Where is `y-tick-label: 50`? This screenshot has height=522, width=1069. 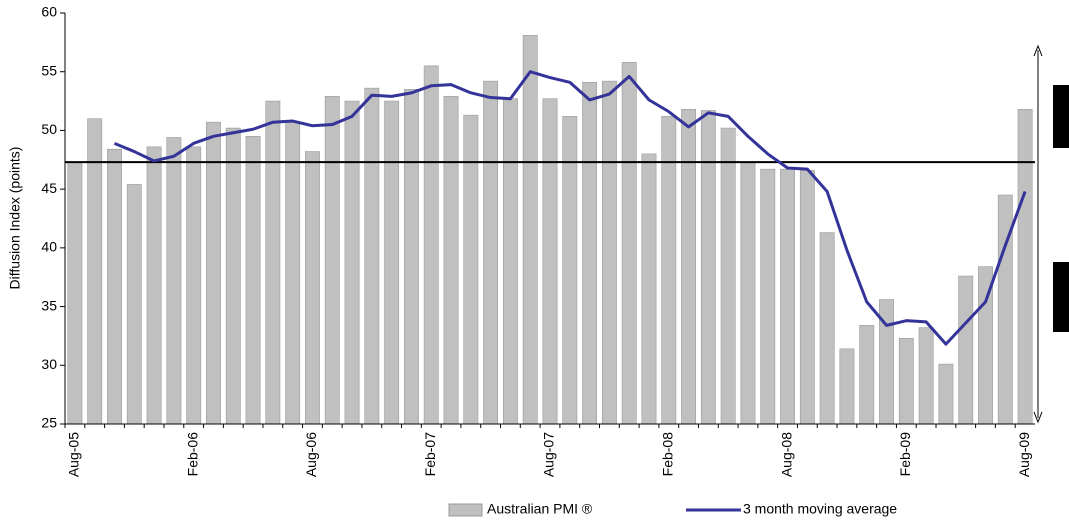 y-tick-label: 50 is located at coordinates (49, 129).